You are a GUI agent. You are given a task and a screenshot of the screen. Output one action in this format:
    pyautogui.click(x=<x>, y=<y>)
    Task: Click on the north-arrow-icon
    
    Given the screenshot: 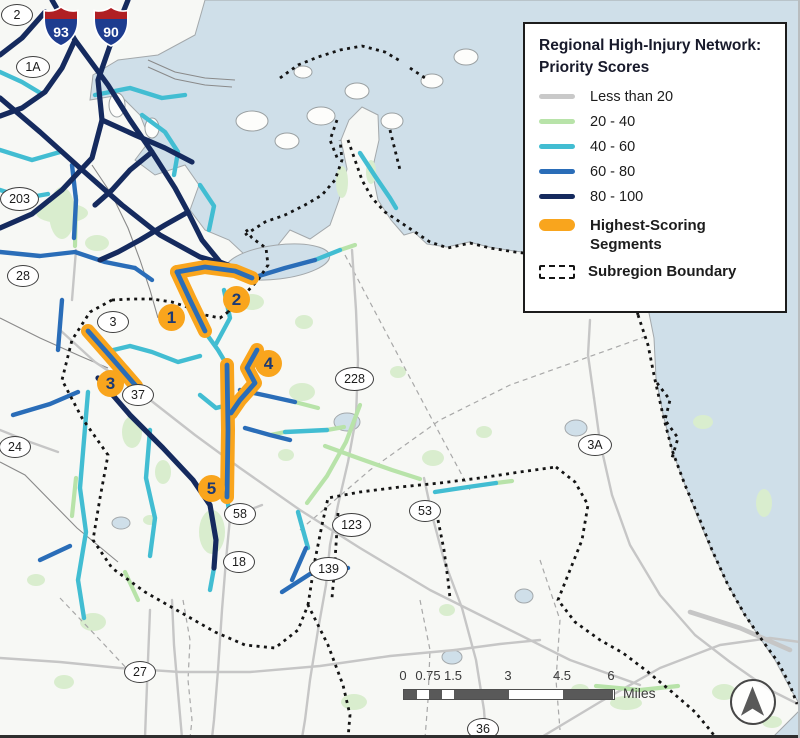 What is the action you would take?
    pyautogui.click(x=753, y=702)
    